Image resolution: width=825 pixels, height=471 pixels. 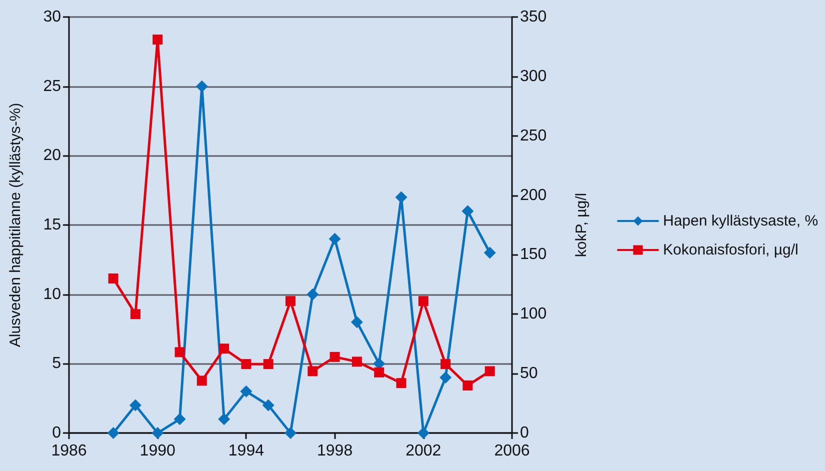 I want to click on y-tick-label: 25, so click(x=52, y=86).